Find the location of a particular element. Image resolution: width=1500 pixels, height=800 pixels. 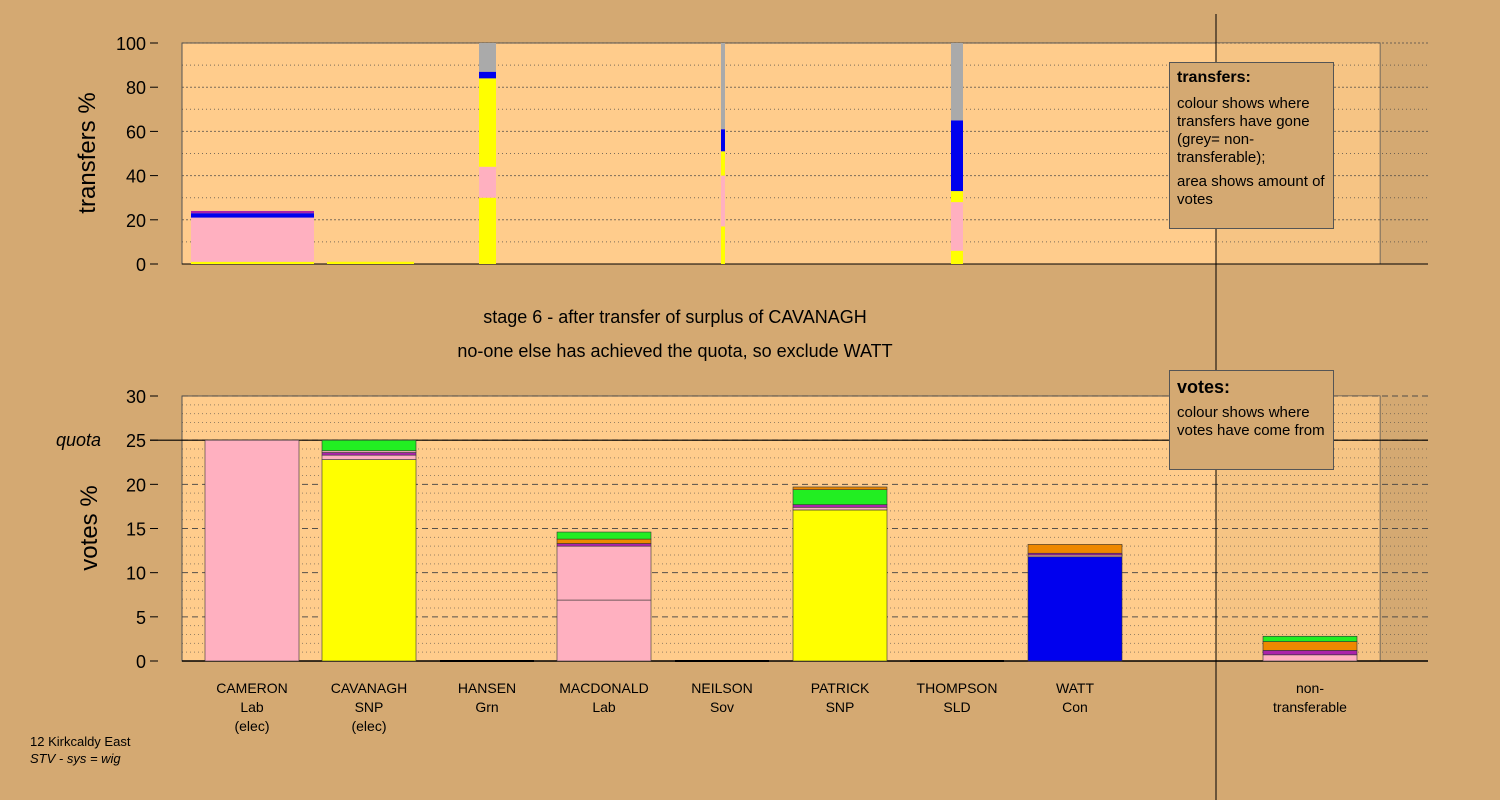

candidate-label: CAMERON is located at coordinates (252, 688).